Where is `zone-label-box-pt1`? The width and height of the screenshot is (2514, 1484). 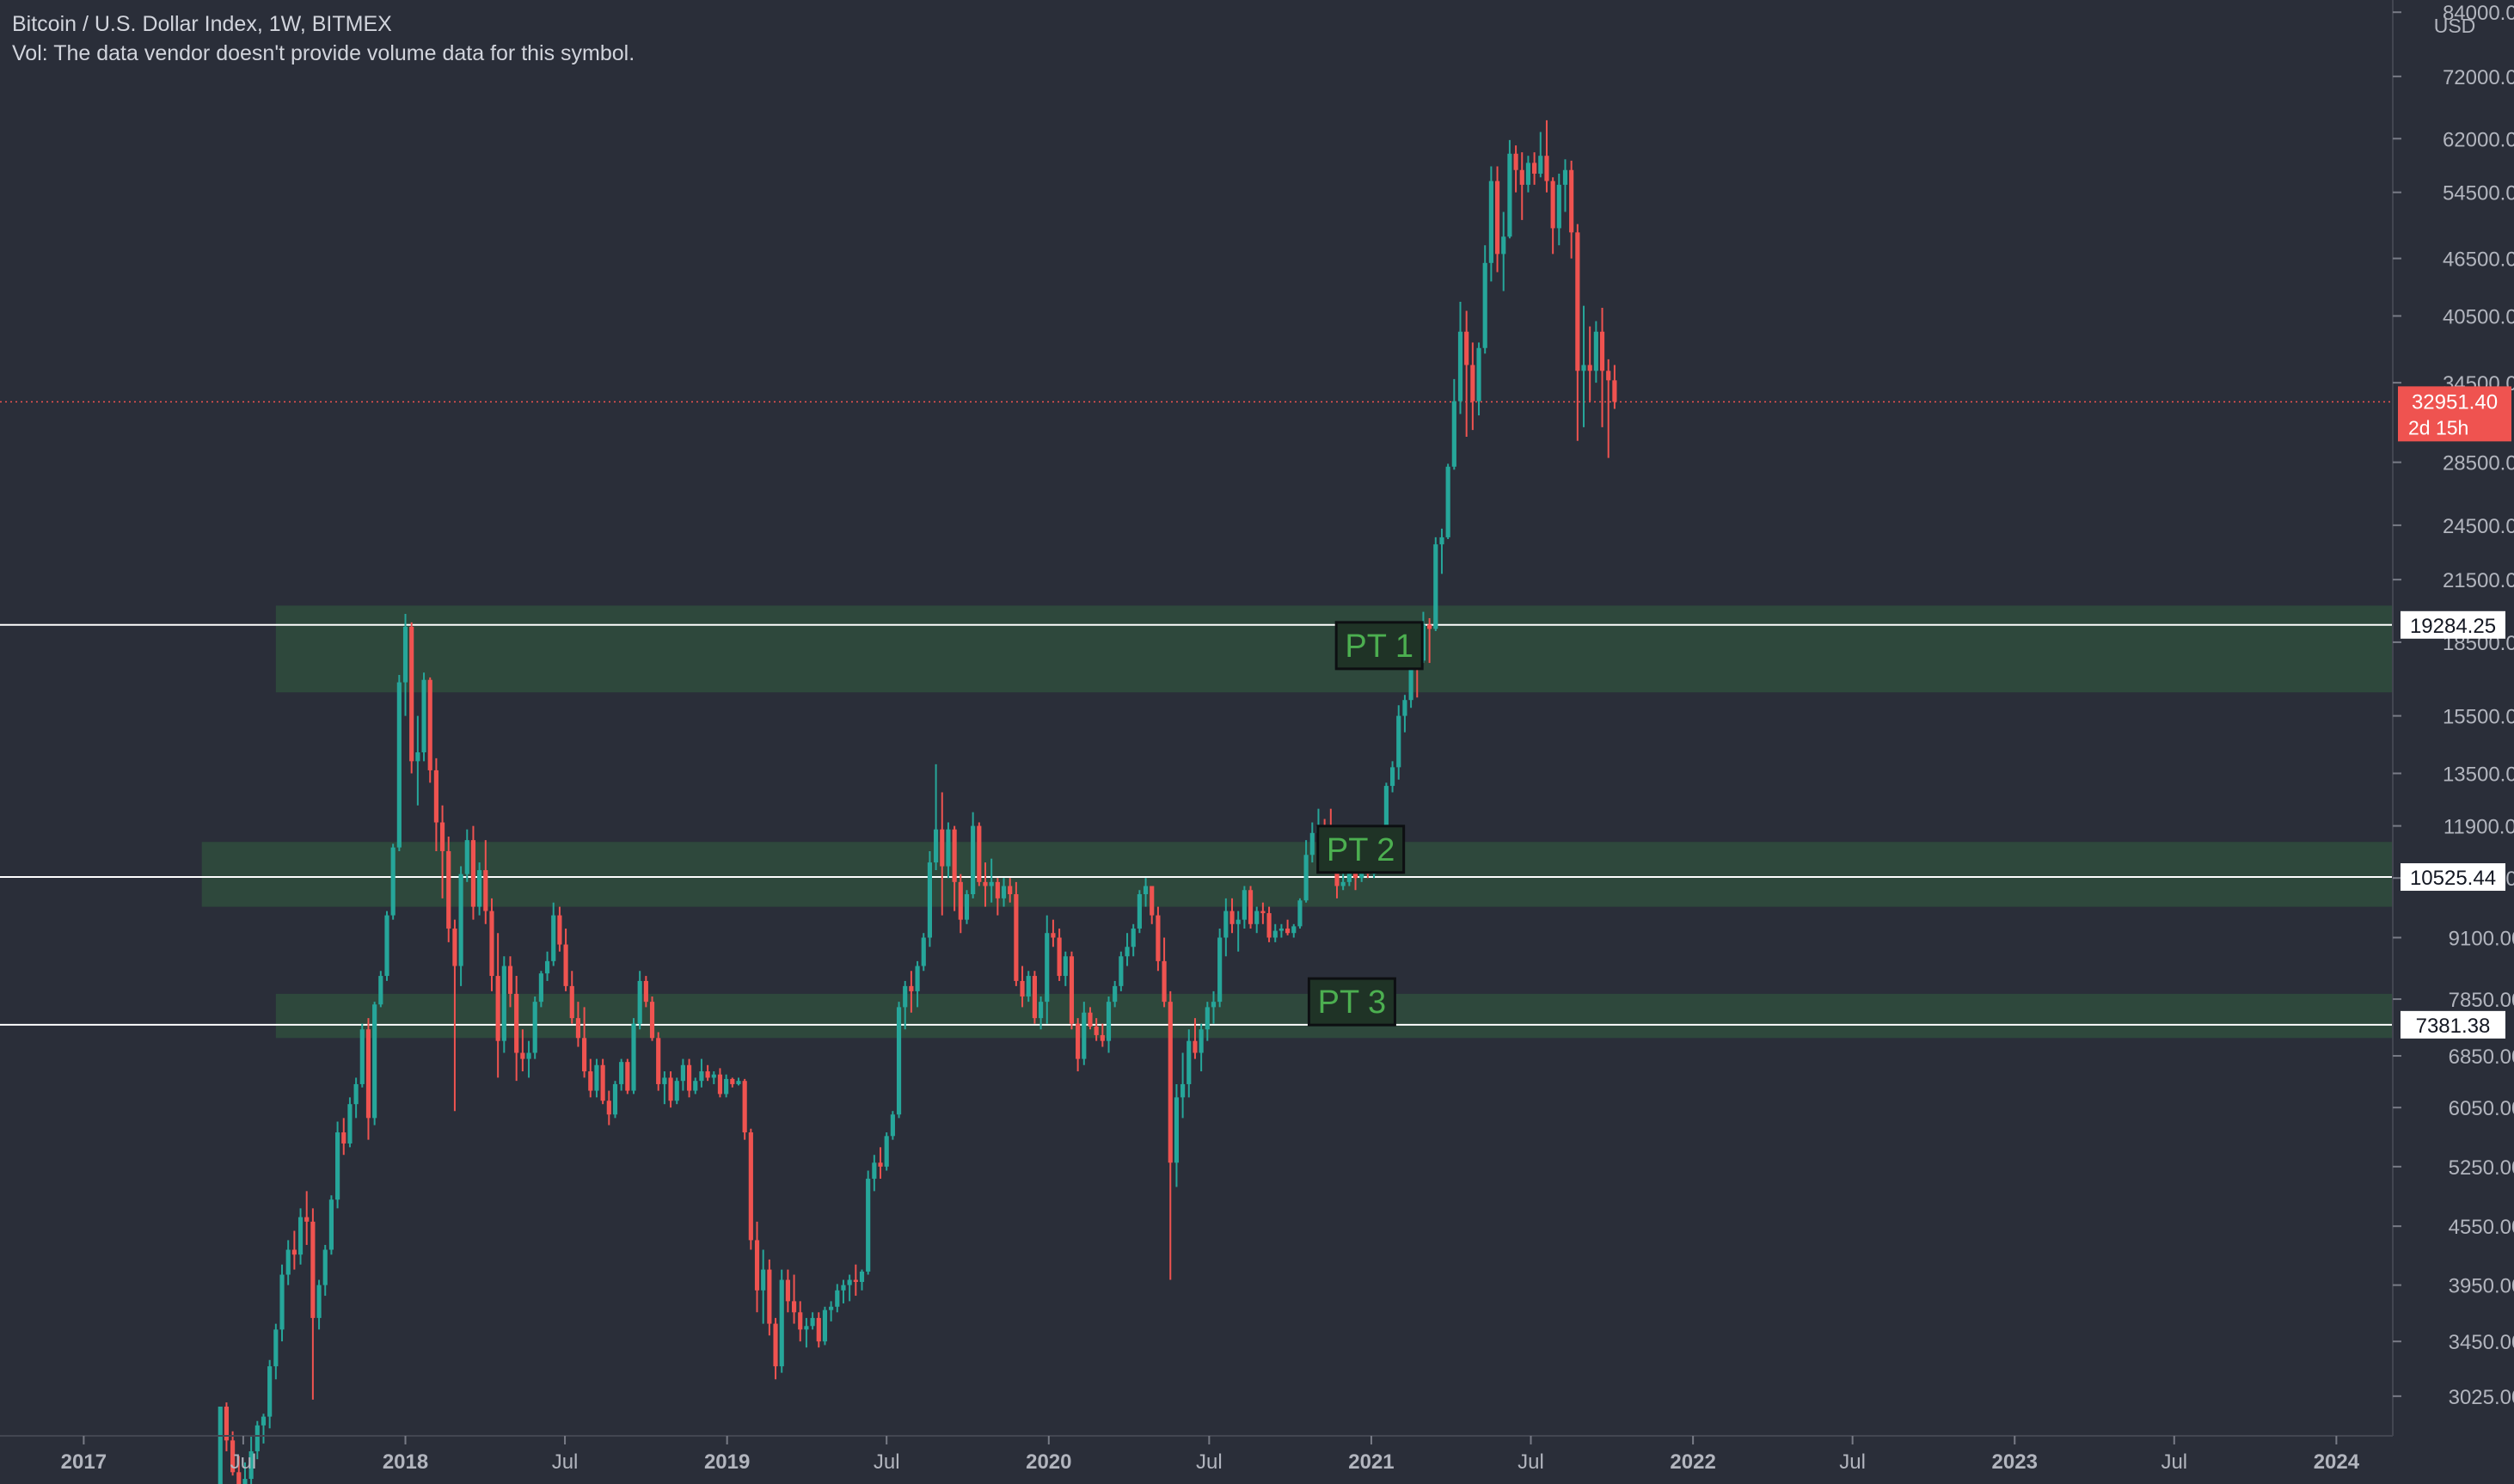
zone-label-box-pt1 is located at coordinates (1379, 646).